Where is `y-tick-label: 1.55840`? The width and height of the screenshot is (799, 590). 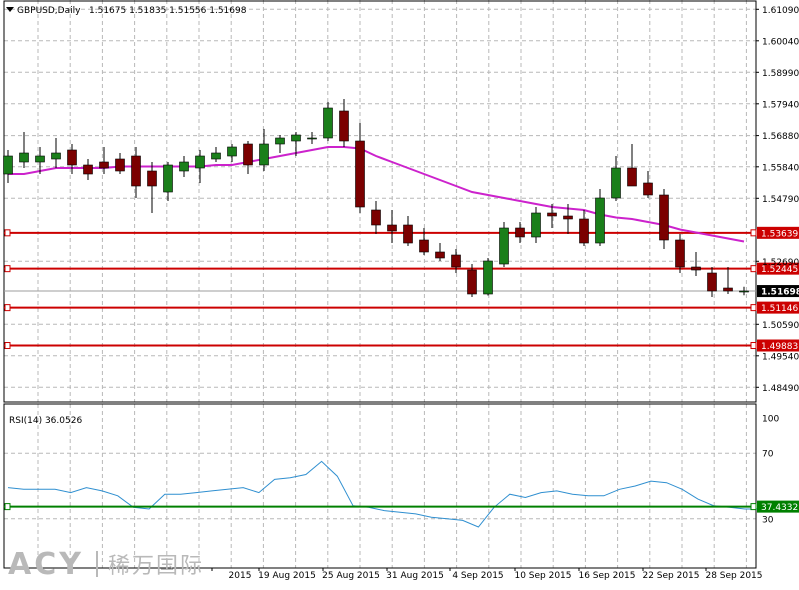
y-tick-label: 1.55840 is located at coordinates (780, 168).